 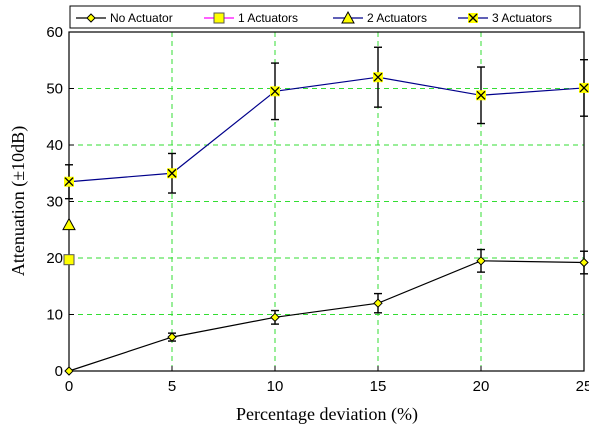 What do you see at coordinates (275, 386) in the screenshot?
I see `x-tick-label: 10` at bounding box center [275, 386].